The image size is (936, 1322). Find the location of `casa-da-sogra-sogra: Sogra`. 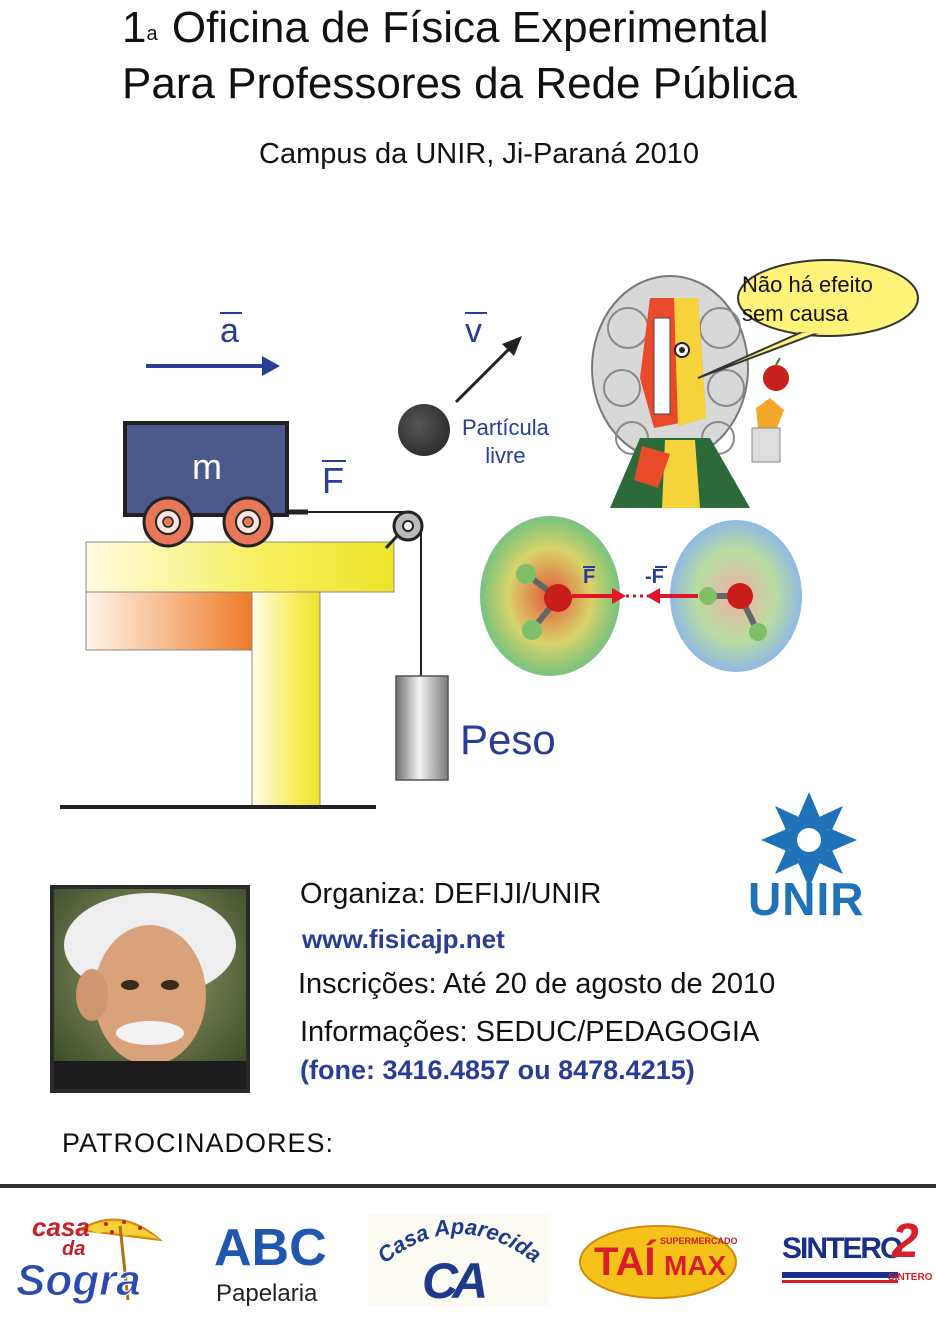

casa-da-sogra-sogra: Sogra is located at coordinates (79, 1281).